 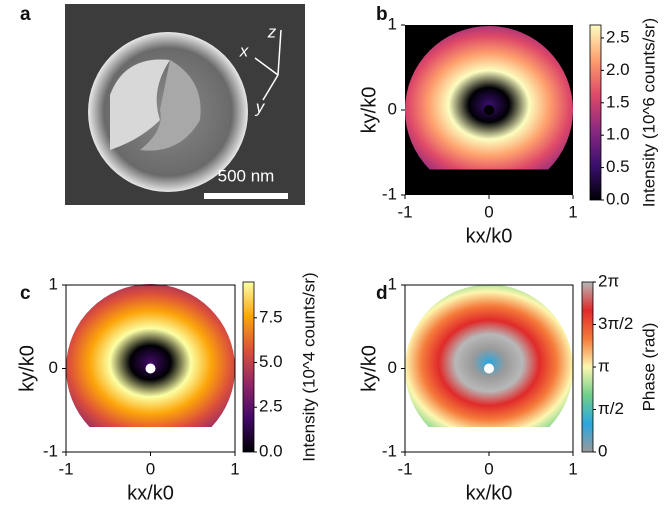 I want to click on scale-label: 500 nm, so click(x=246, y=175).